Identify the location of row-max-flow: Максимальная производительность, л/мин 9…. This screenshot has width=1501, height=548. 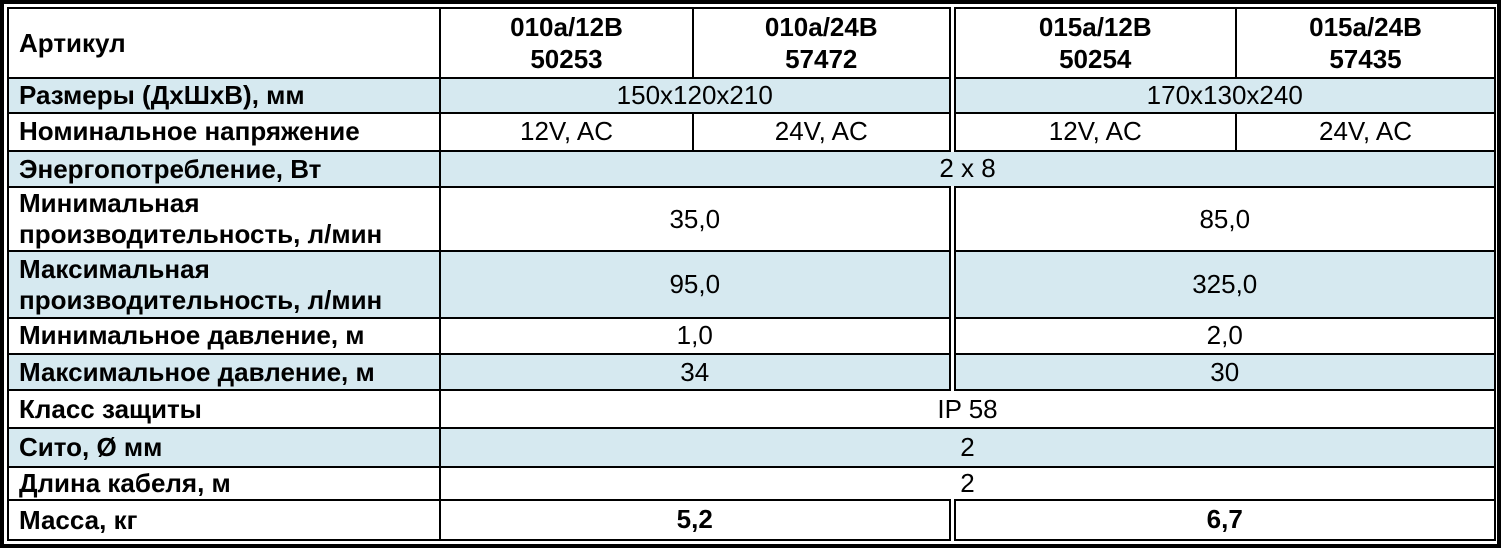
(751, 284).